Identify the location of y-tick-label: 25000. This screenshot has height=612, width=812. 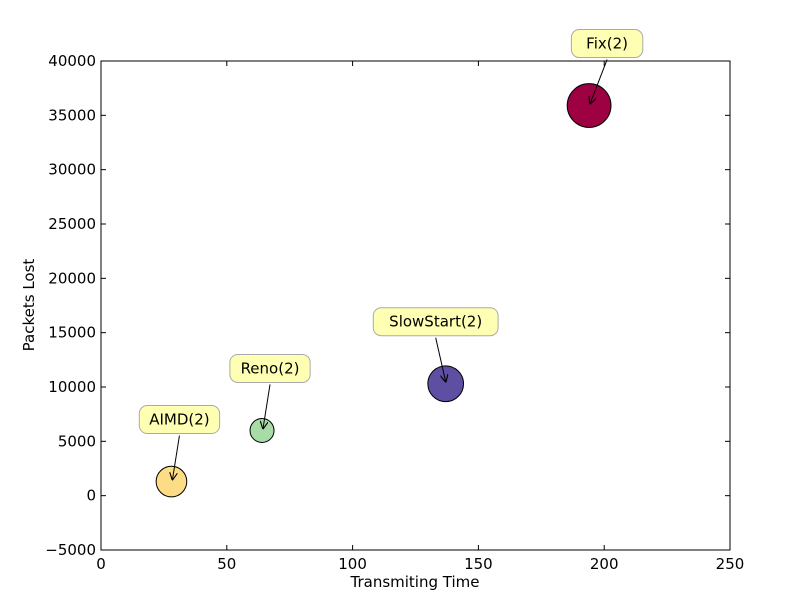
(72, 224).